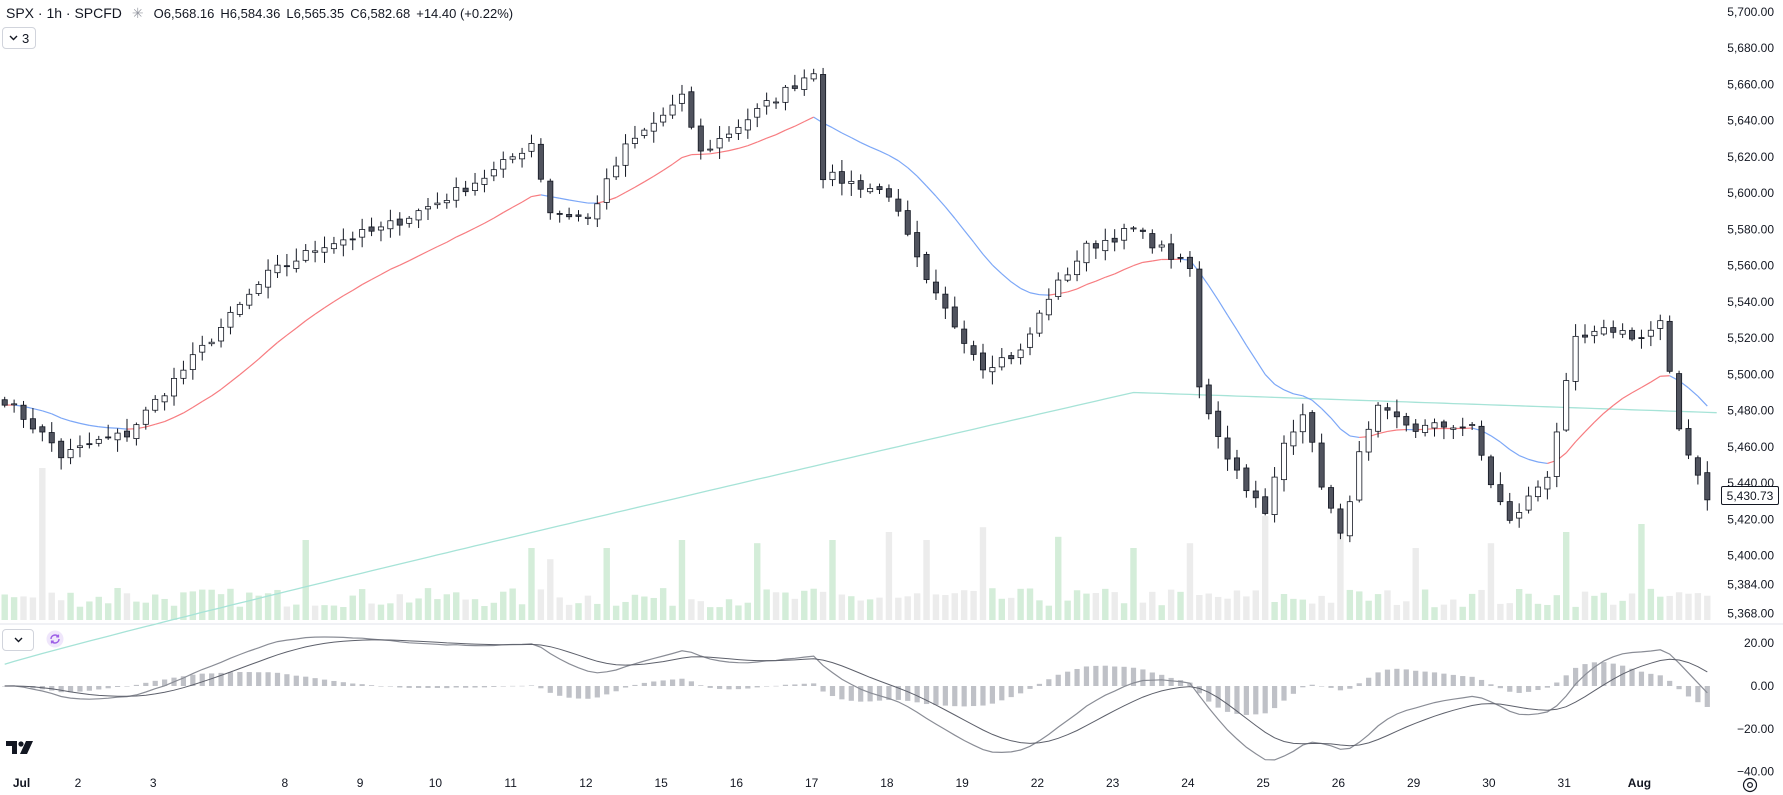 The height and width of the screenshot is (795, 1783). I want to click on asterisk-icon: ✳, so click(137, 12).